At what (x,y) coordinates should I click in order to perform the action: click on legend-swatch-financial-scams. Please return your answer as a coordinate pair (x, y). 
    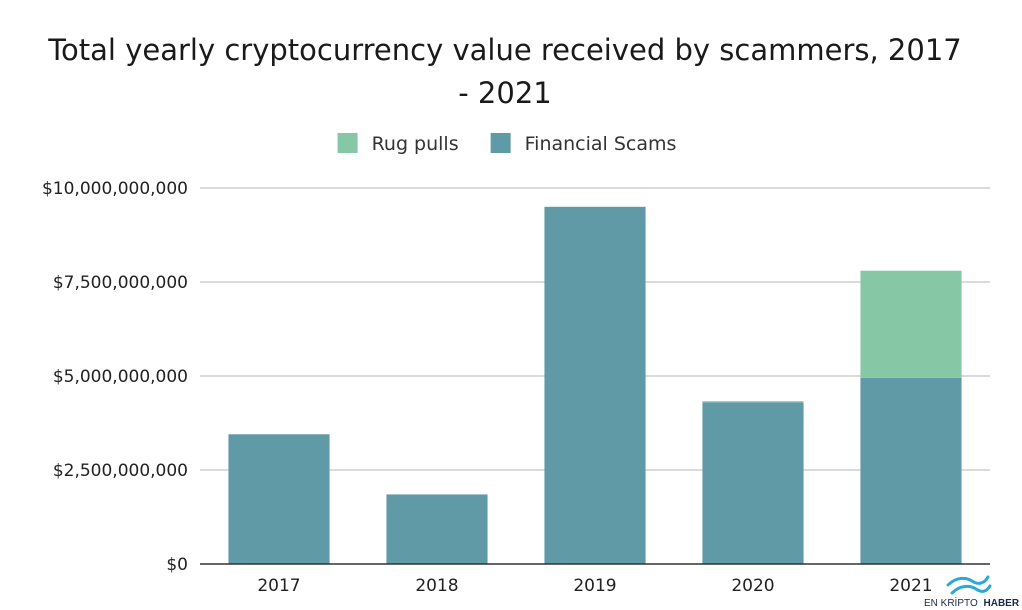
    Looking at the image, I should click on (500, 143).